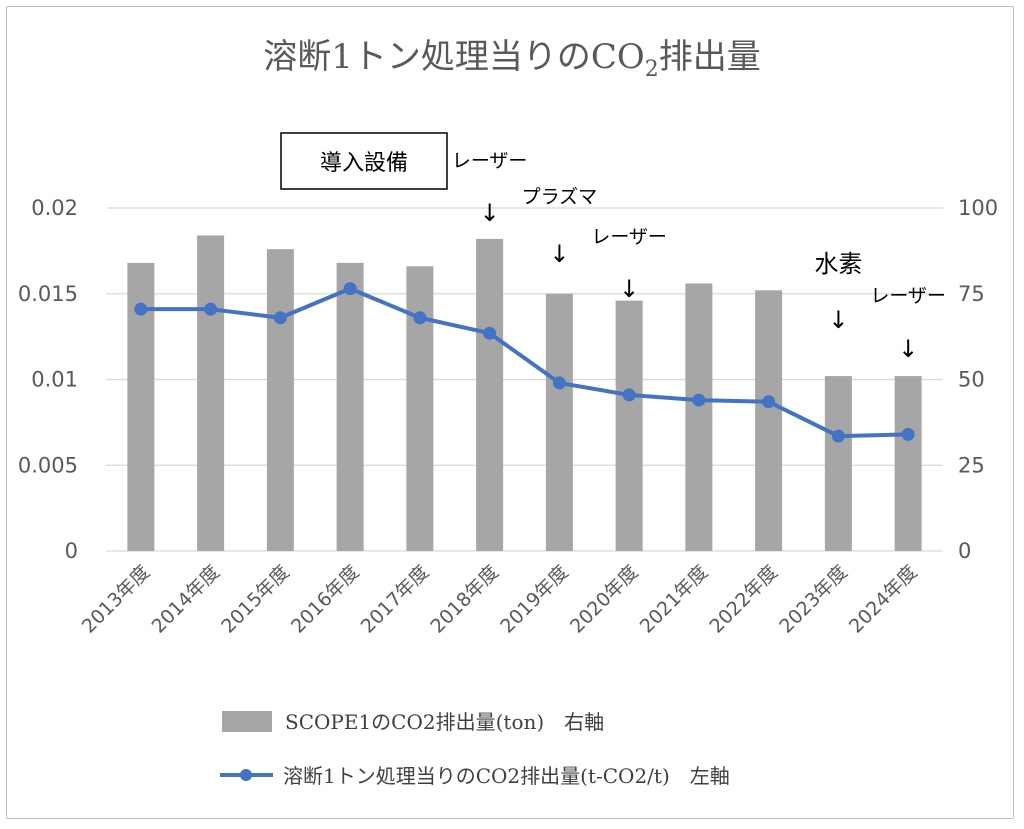 Image resolution: width=1024 pixels, height=829 pixels. I want to click on line-series, so click(524, 362).